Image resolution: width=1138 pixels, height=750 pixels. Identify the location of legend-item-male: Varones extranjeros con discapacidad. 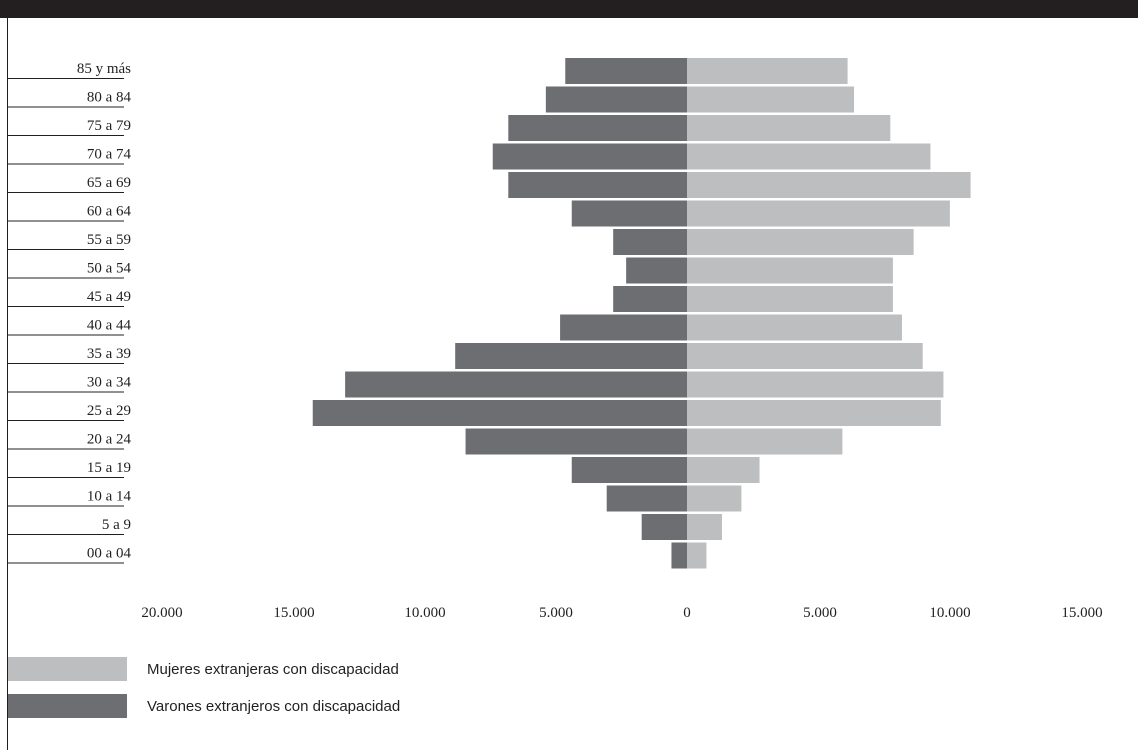
(204, 706).